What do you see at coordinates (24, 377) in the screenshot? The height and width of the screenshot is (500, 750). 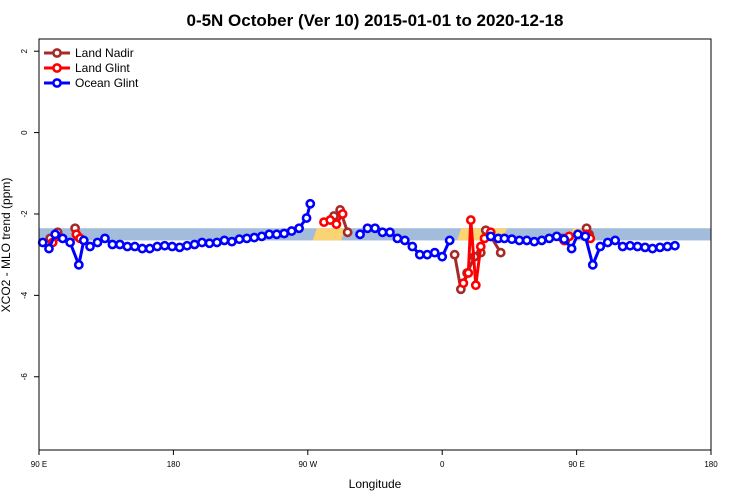 I see `y-tick-label: -6` at bounding box center [24, 377].